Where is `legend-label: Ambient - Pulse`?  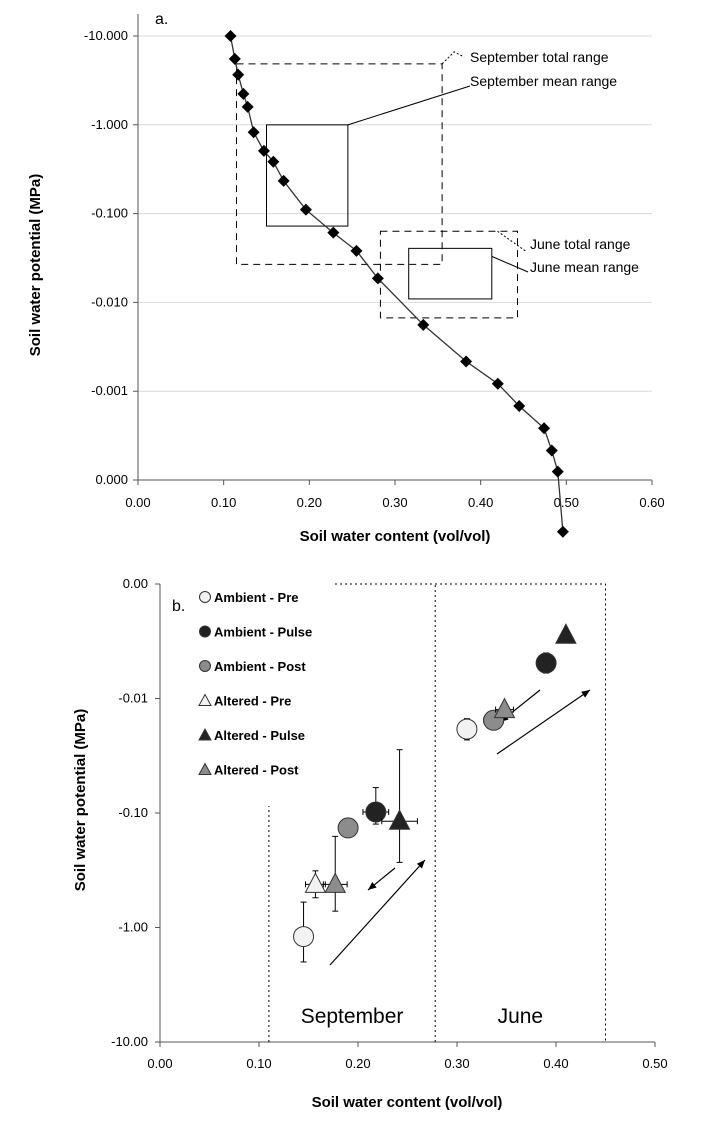 legend-label: Ambient - Pulse is located at coordinates (263, 632).